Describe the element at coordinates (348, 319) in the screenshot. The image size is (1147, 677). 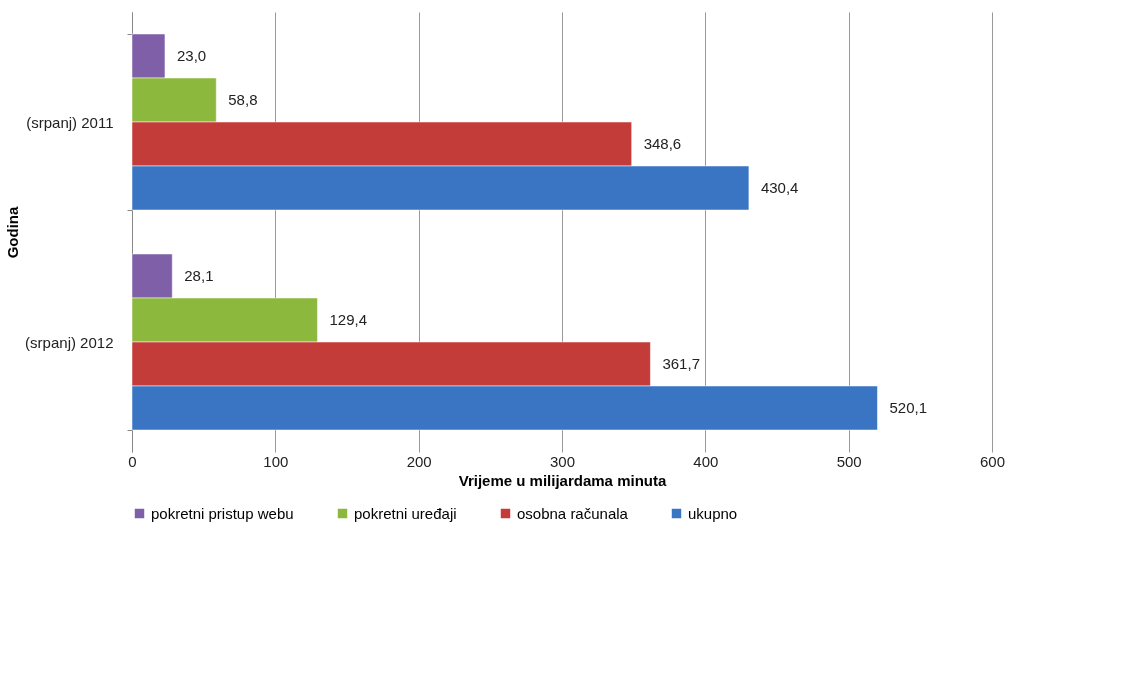
I see `data-label: 129,4` at that location.